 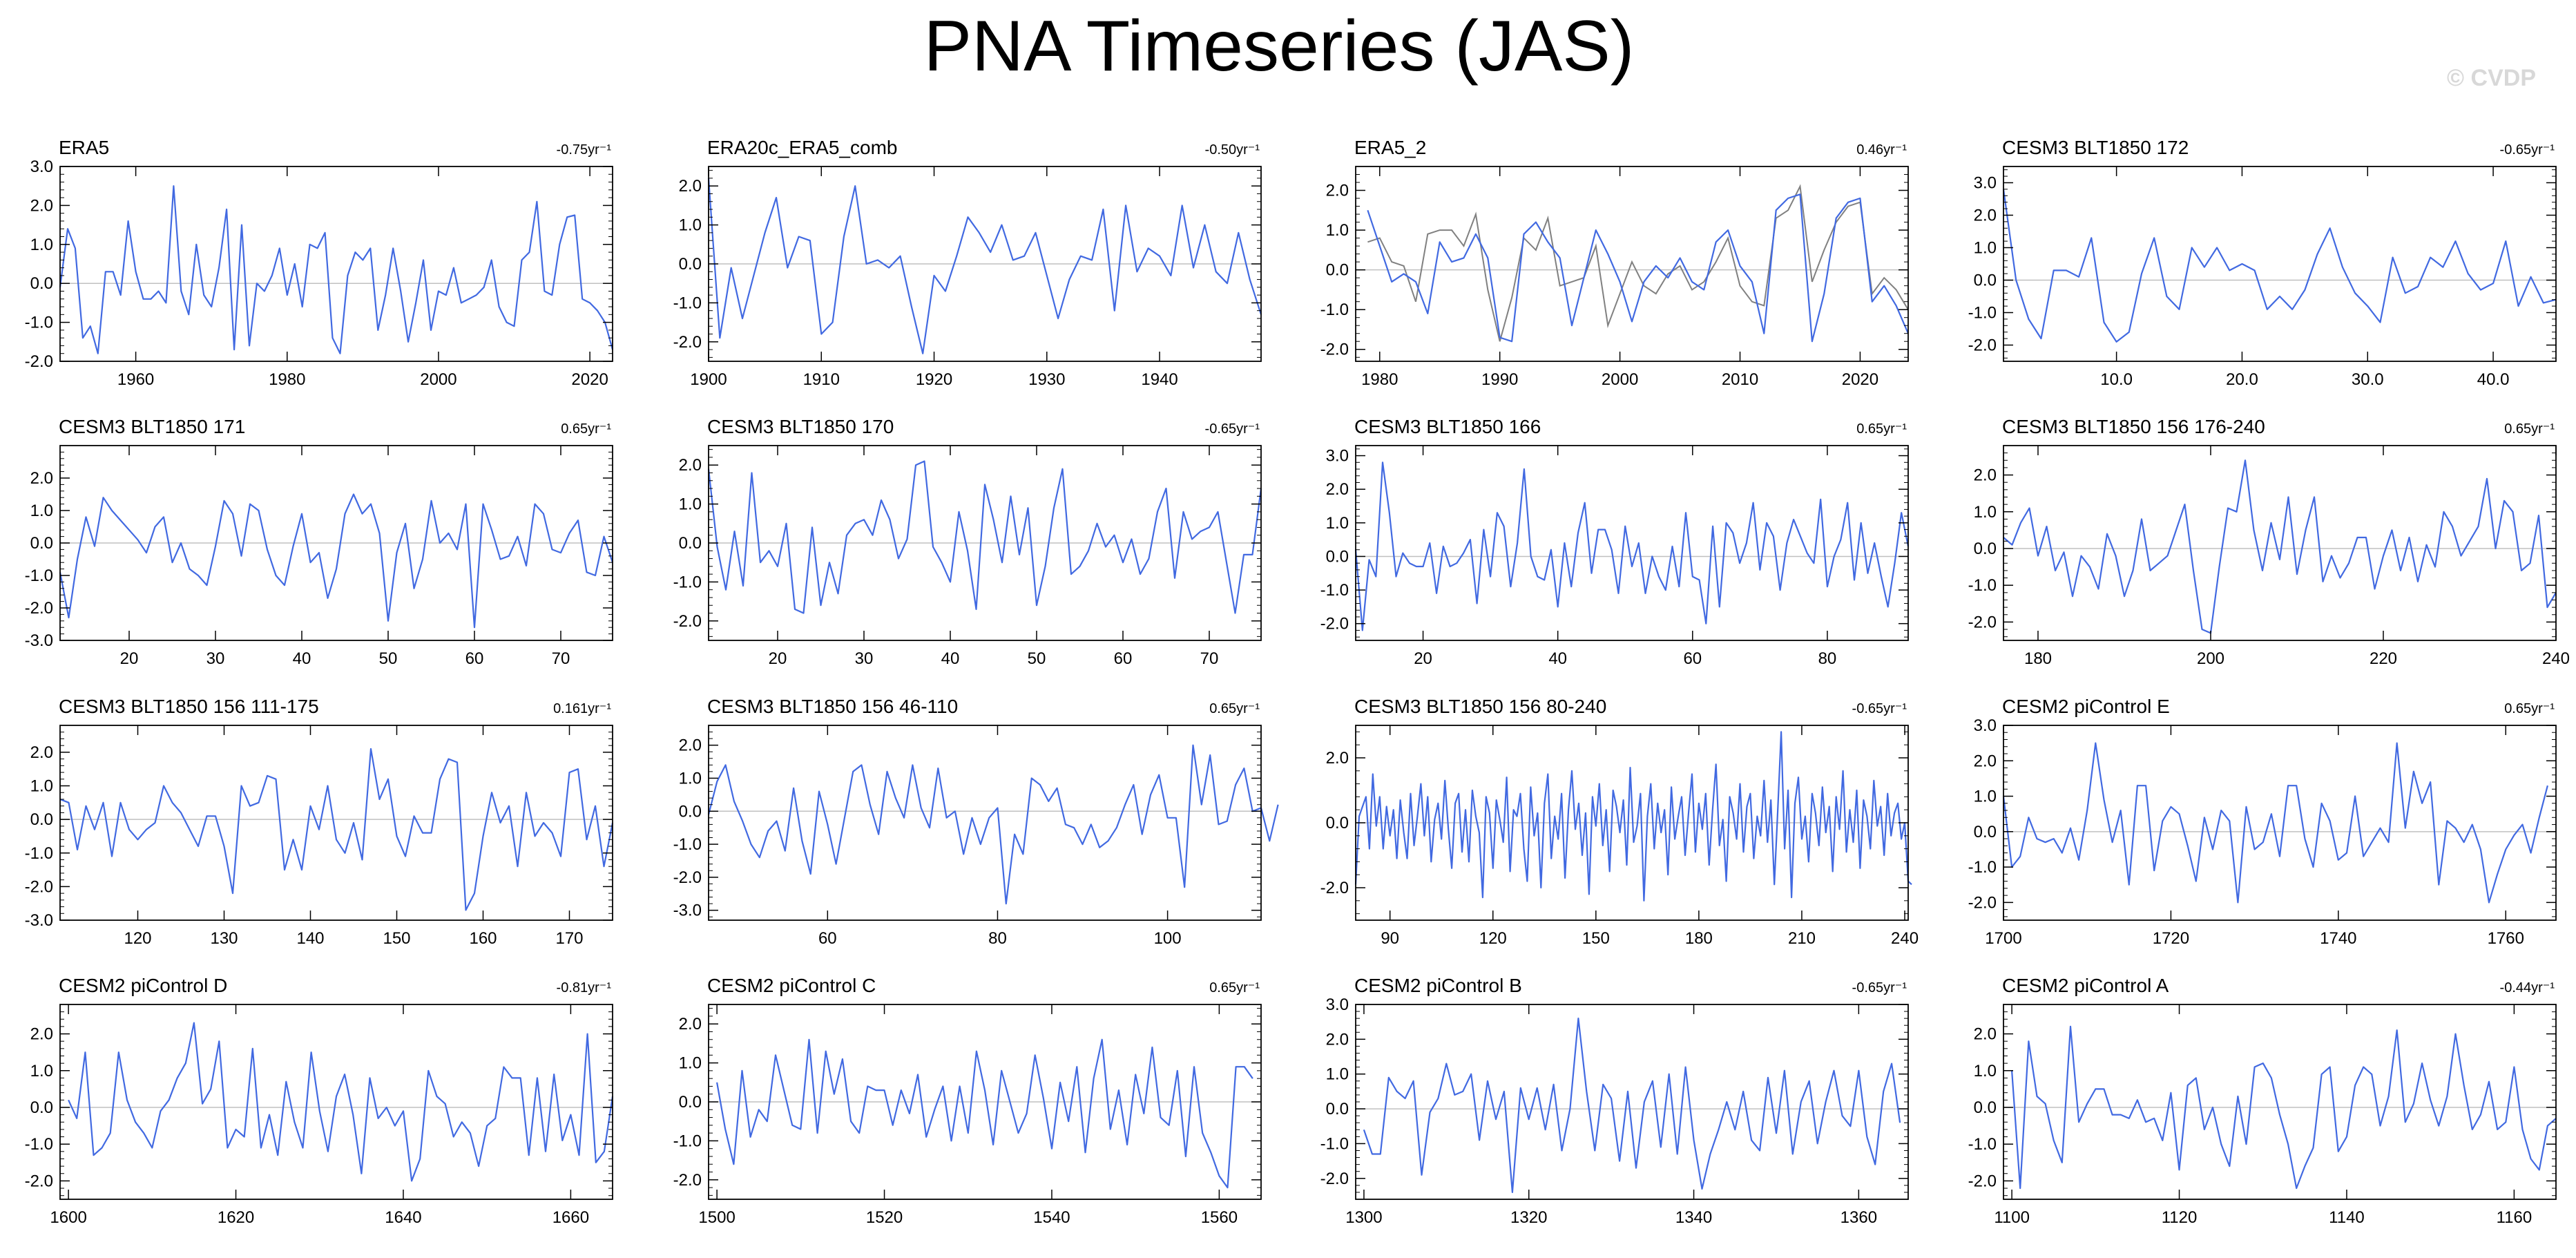 What do you see at coordinates (2514, 1217) in the screenshot?
I see `x-tick-label: 1160` at bounding box center [2514, 1217].